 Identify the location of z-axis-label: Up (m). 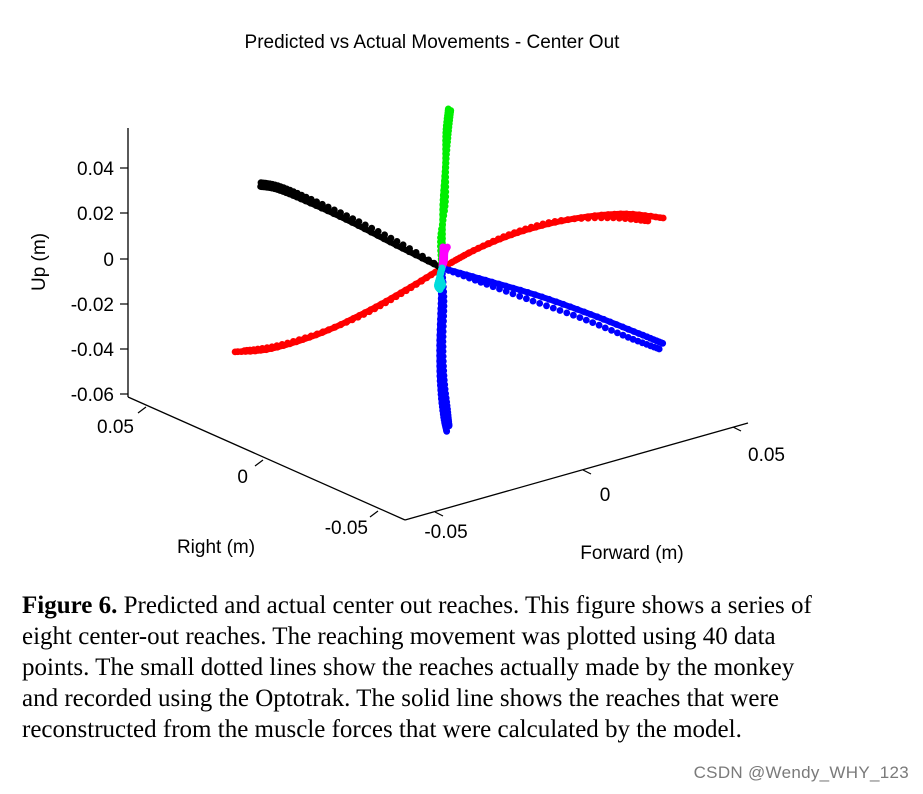
(39, 262).